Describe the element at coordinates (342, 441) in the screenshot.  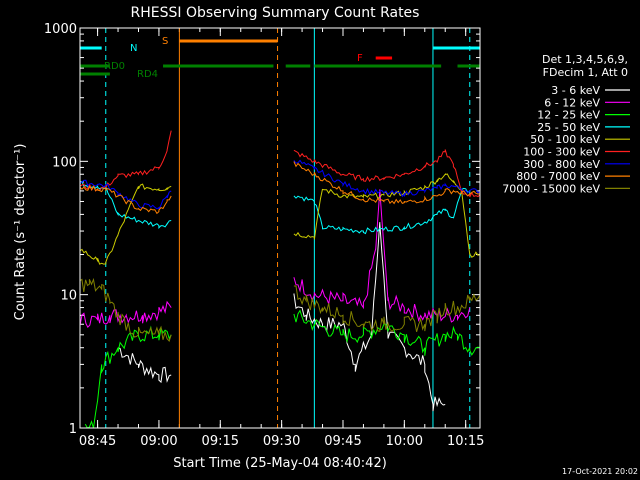
I see `x-tick-label: 09:45` at that location.